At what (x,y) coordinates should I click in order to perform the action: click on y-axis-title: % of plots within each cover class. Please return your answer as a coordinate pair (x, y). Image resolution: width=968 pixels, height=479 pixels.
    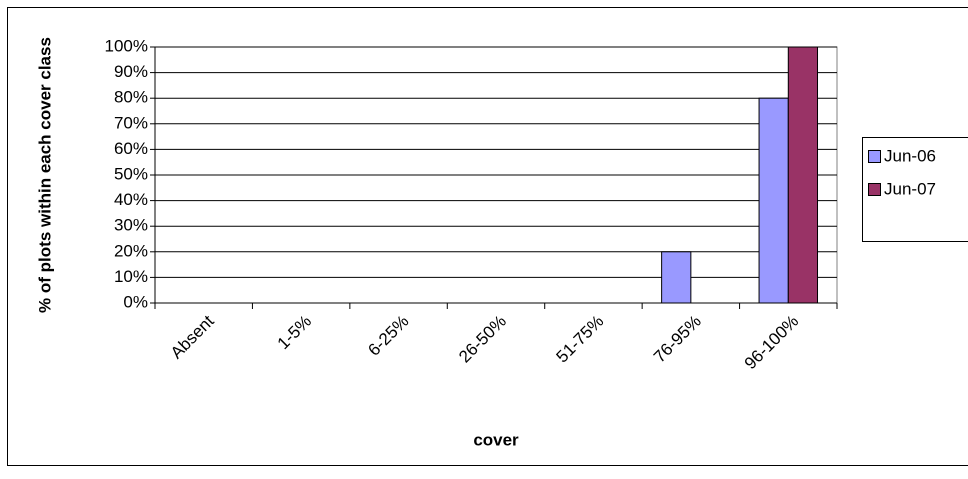
    Looking at the image, I should click on (44, 175).